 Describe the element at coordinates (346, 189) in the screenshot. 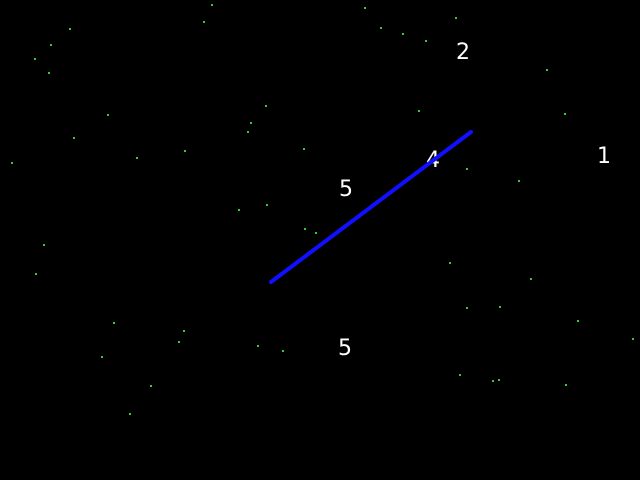

I see `digit-5-upper: 5` at that location.